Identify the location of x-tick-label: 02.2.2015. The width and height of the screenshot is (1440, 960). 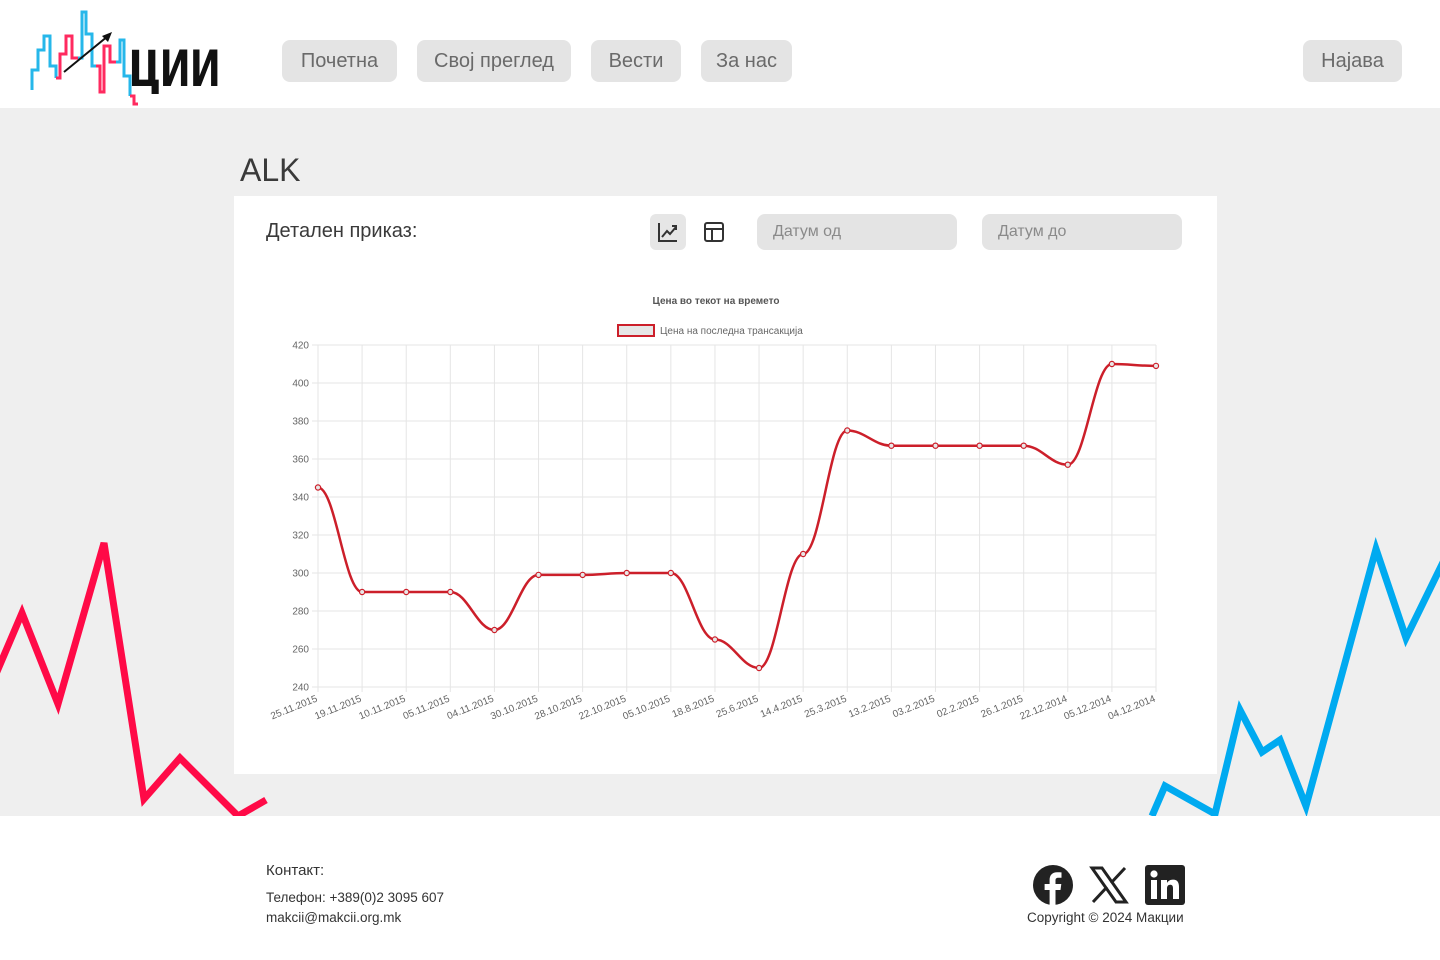
(958, 706).